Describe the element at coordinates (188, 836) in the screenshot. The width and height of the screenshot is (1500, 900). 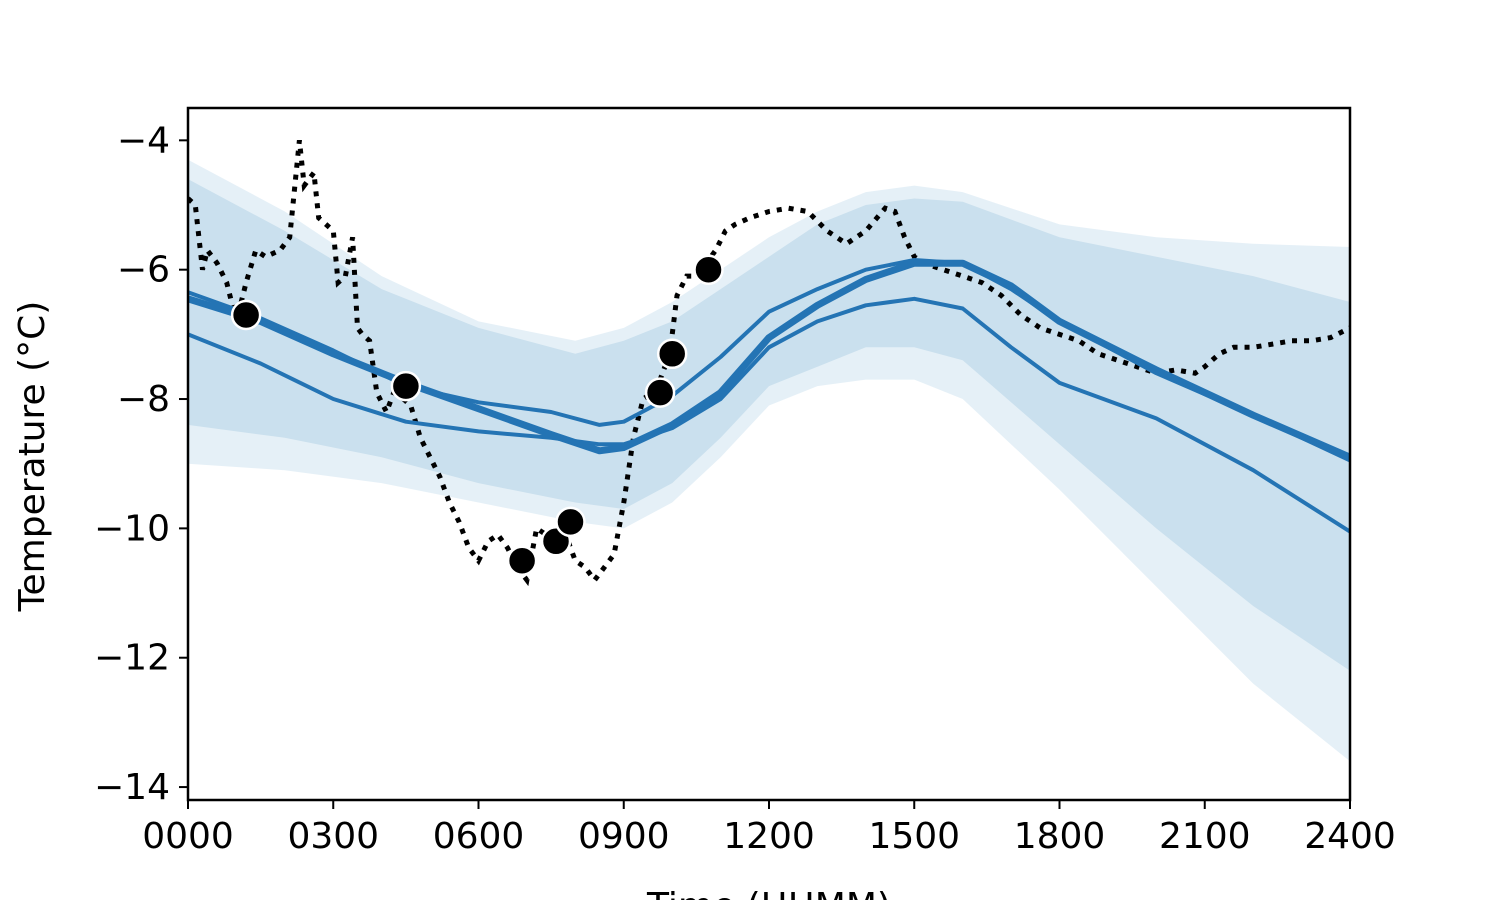
I see `x-tick-label: 0000` at that location.